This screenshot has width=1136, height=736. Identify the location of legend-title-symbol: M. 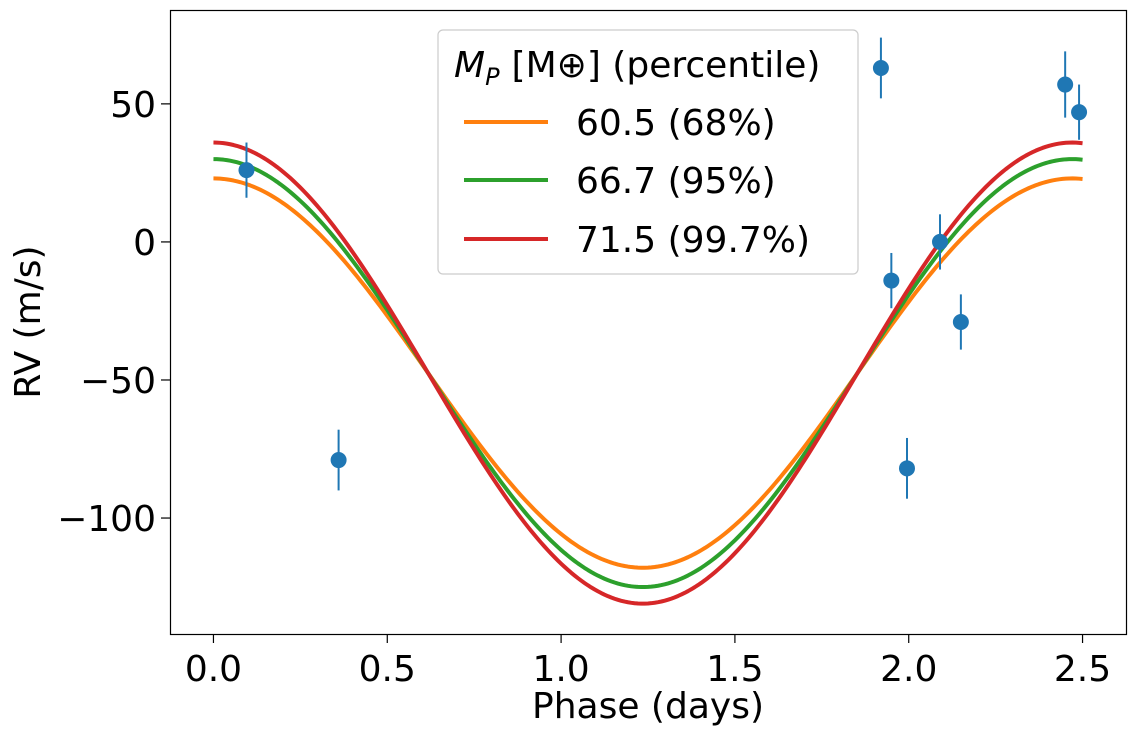
(469, 65).